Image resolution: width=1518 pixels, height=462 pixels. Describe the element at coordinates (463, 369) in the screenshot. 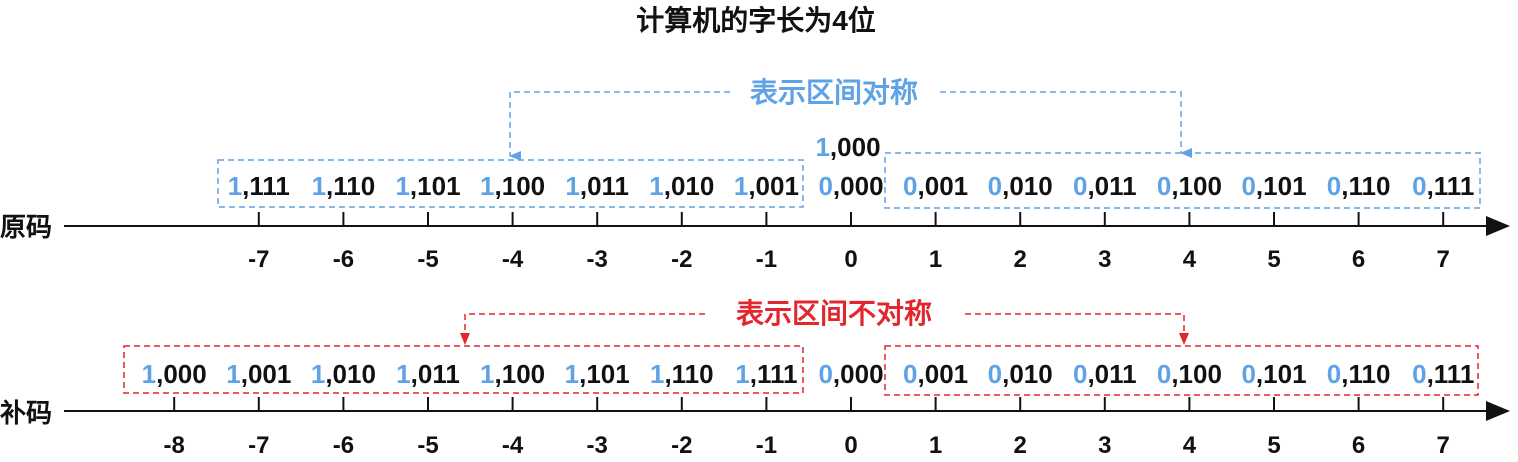

I see `negative-range-box` at that location.